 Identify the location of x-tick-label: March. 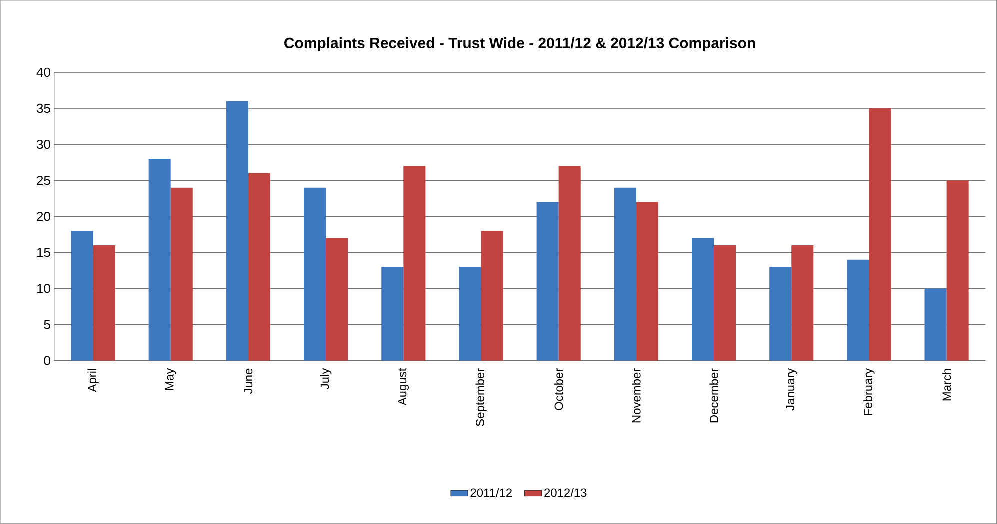
(947, 384).